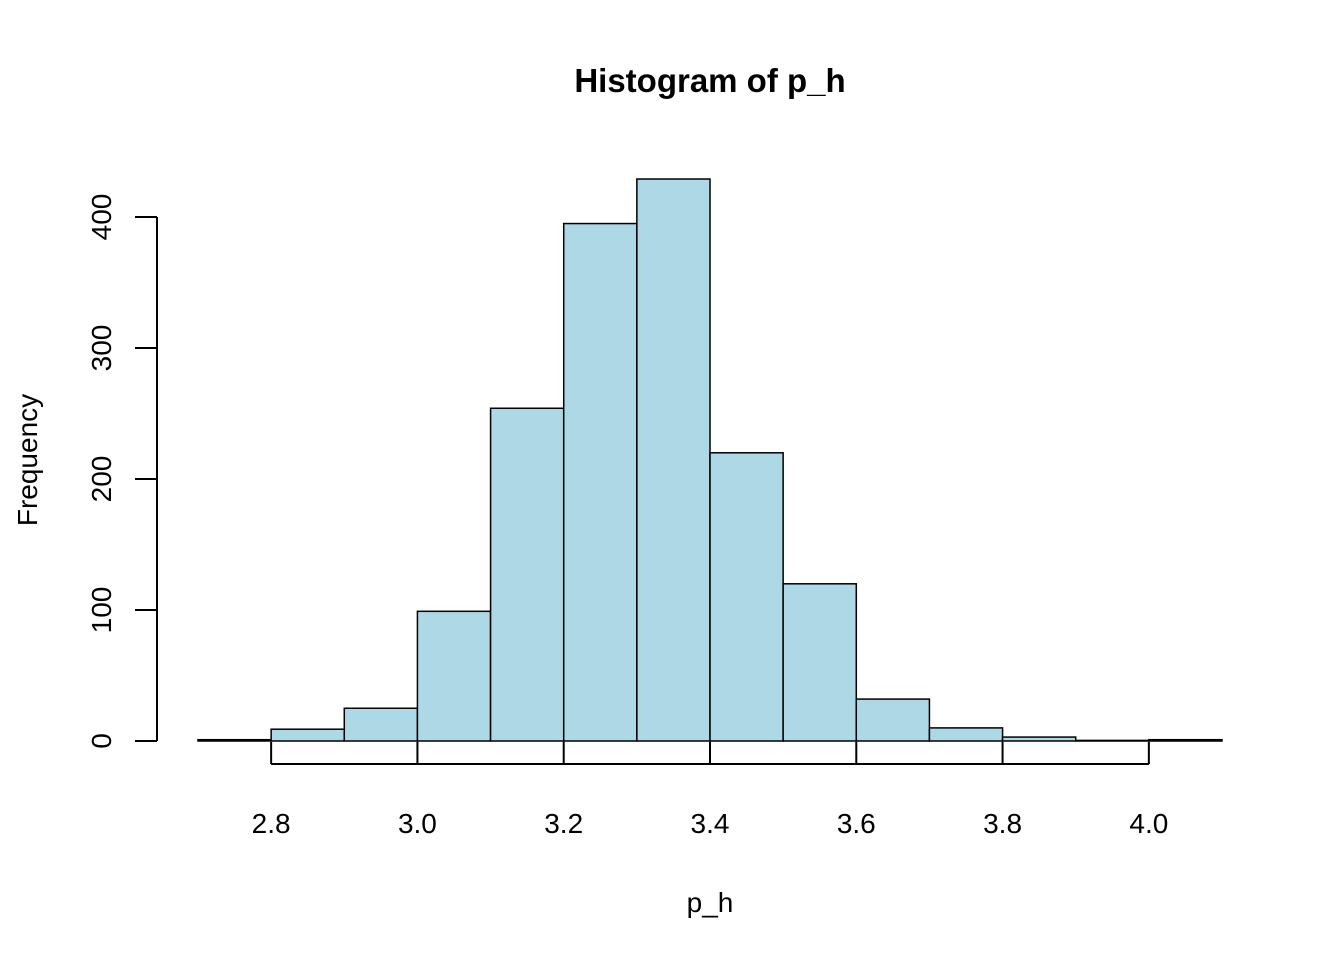  I want to click on chart-title: Histogram of p_h, so click(709, 80).